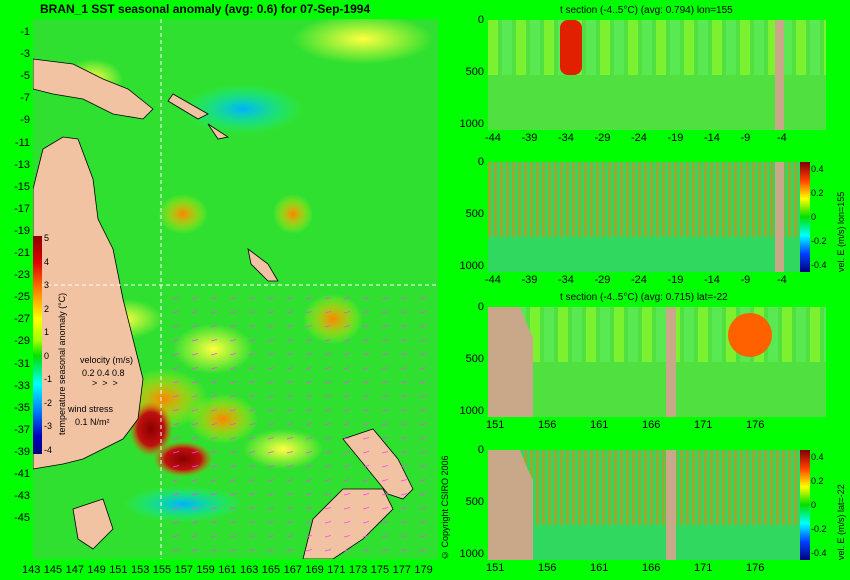  Describe the element at coordinates (22, 429) in the screenshot. I see `lat-tick-label: -37` at that location.